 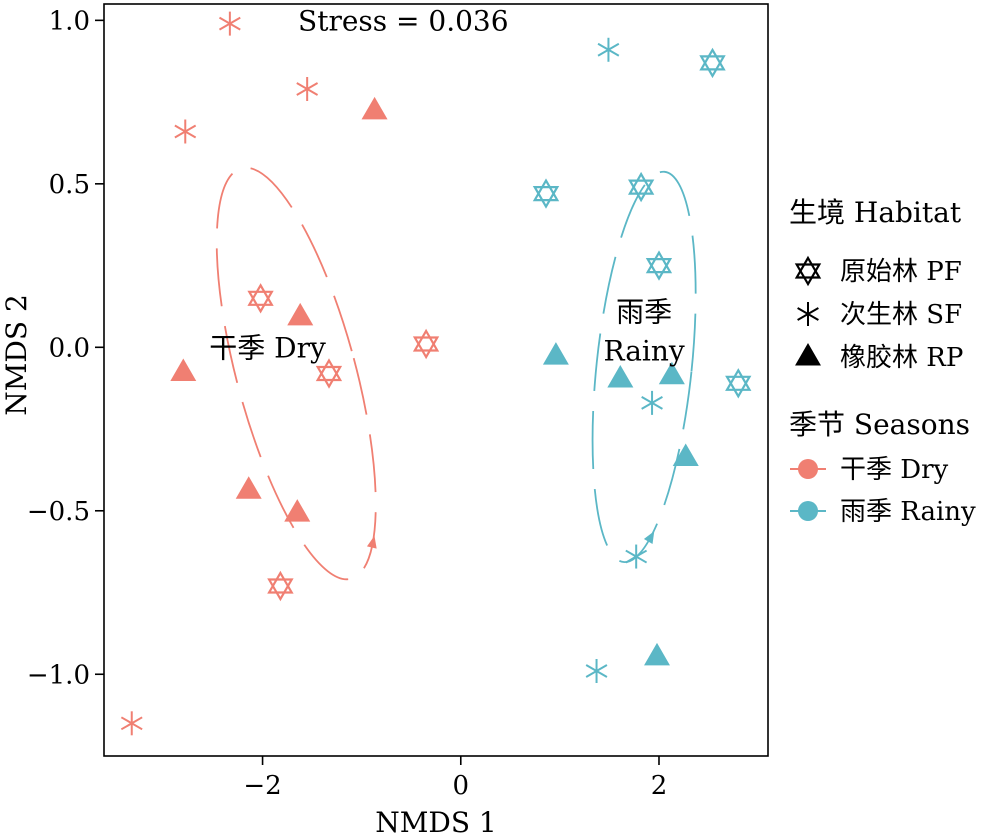 I want to click on legend-habitat-title: 生境 Habitat, so click(x=875, y=212).